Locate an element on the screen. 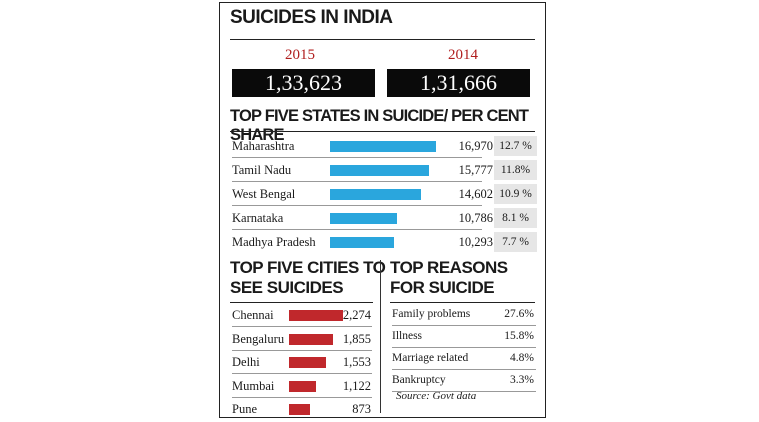 The width and height of the screenshot is (759, 422). reason-name: Marriage related is located at coordinates (430, 358).